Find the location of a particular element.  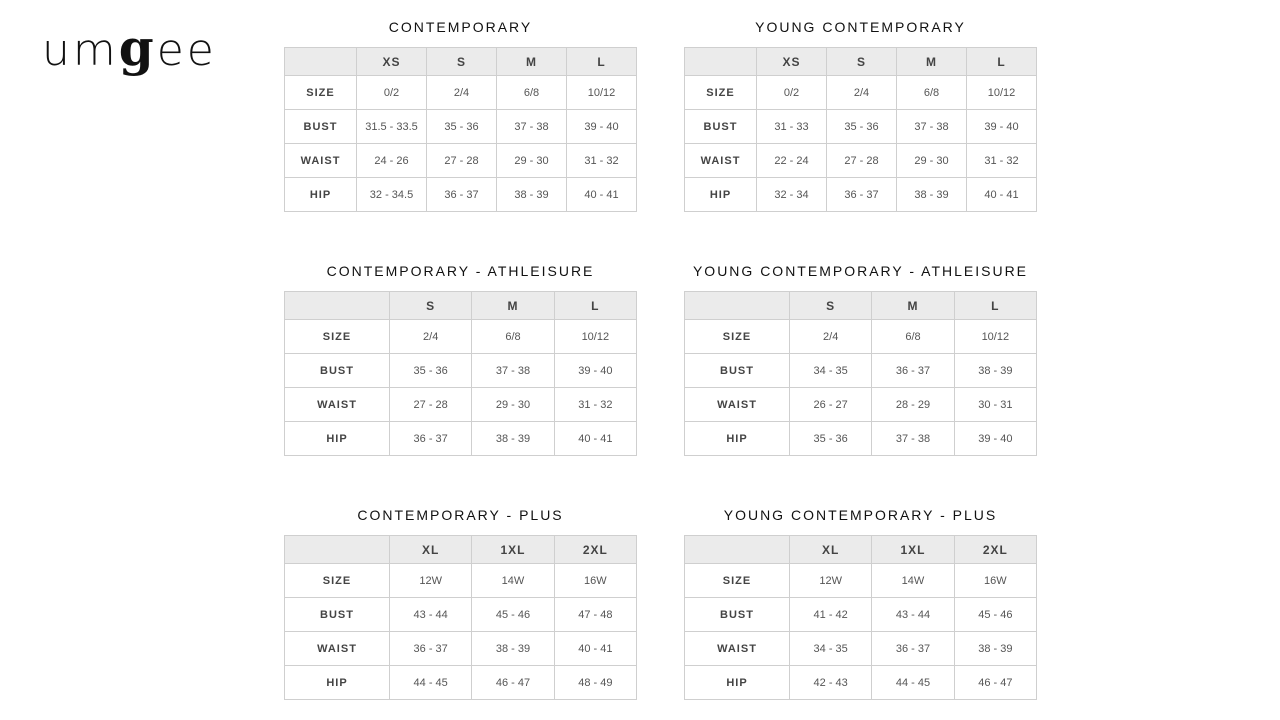

table-row: WAIST 36 - 37 38 - 39 40 - 41 is located at coordinates (461, 648).